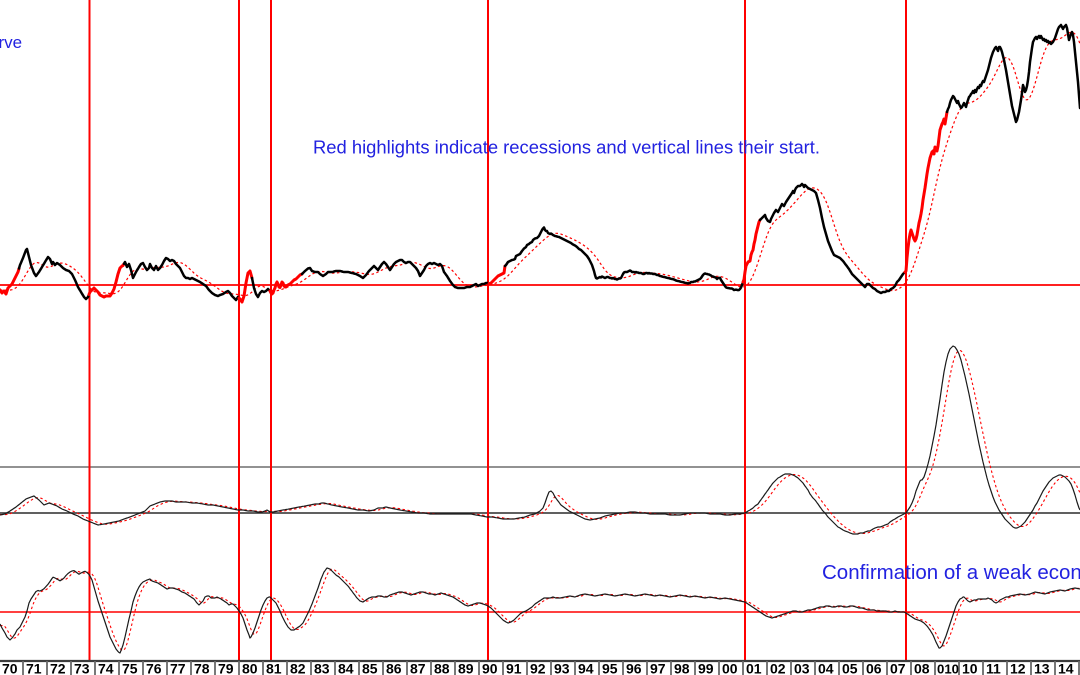 The height and width of the screenshot is (675, 1080). I want to click on svg-text: 97, so click(658, 668).